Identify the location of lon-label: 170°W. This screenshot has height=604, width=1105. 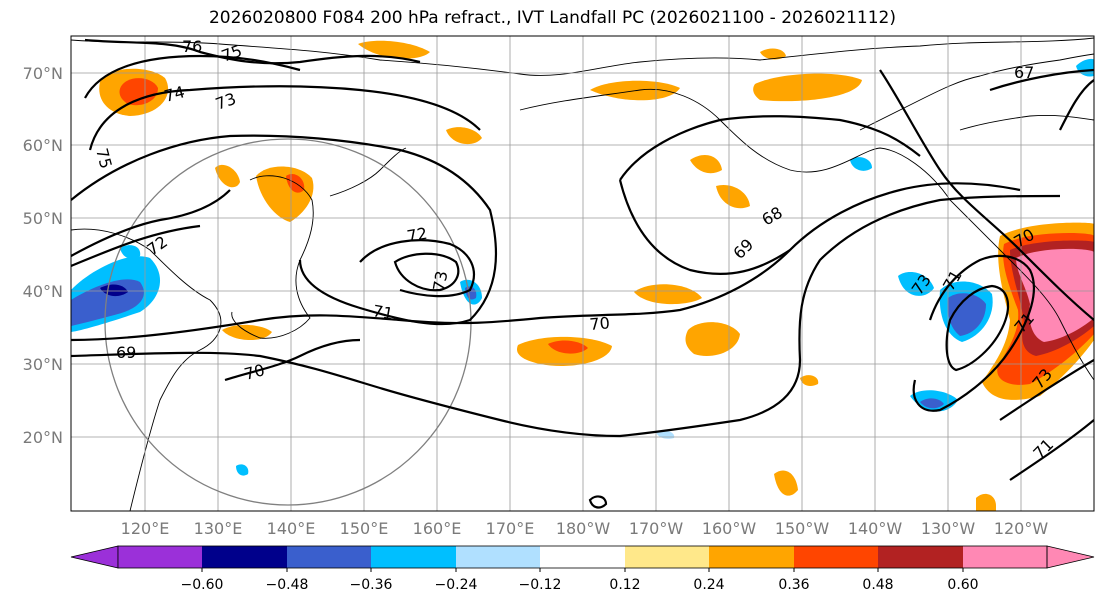
(656, 528).